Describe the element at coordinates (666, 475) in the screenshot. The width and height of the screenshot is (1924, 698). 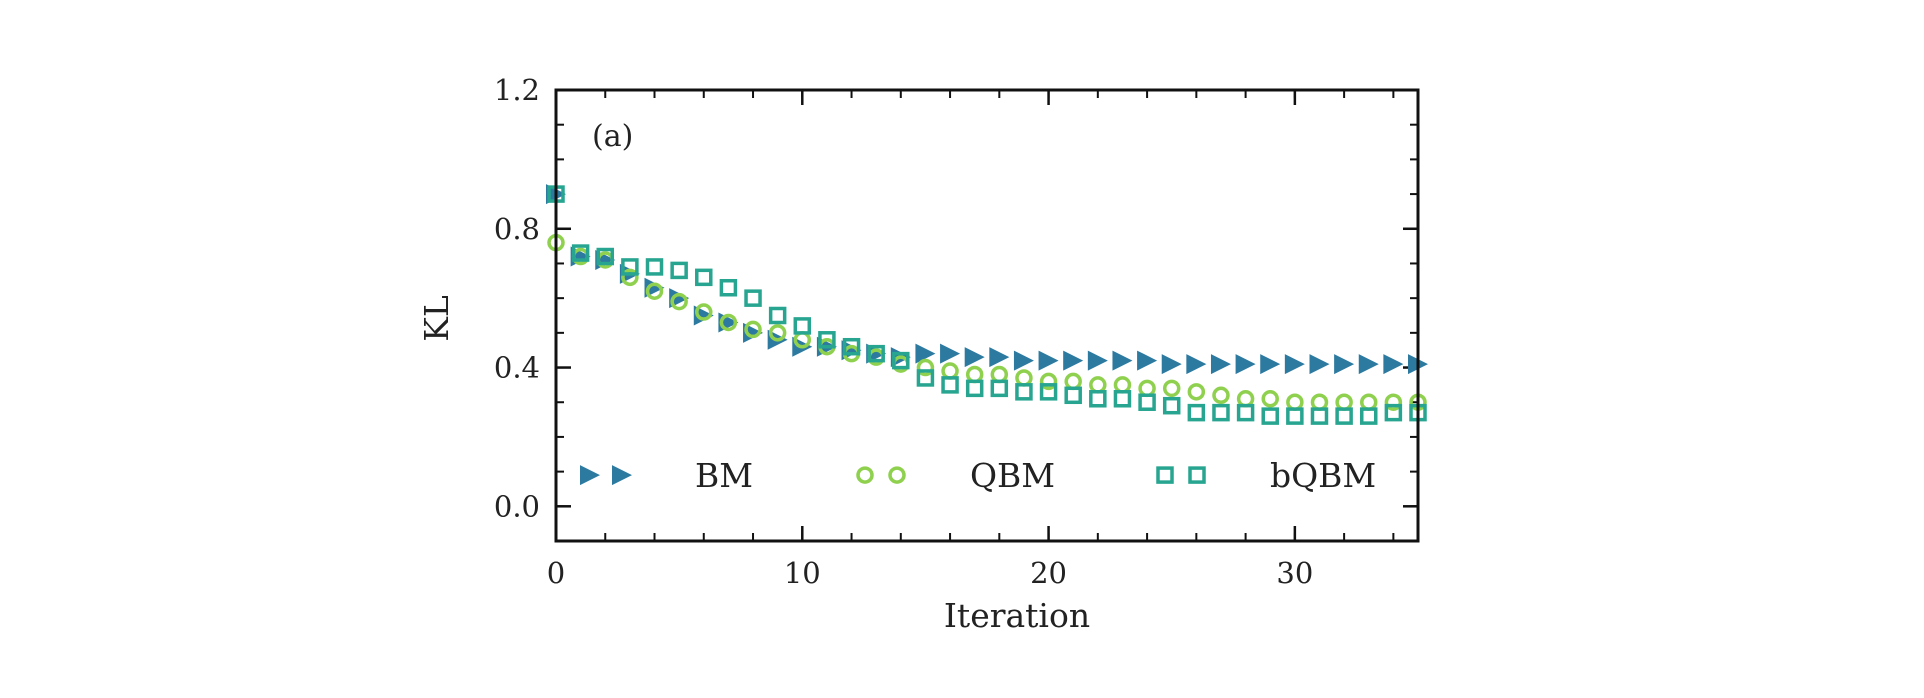
I see `legend-item-bm: BM` at that location.